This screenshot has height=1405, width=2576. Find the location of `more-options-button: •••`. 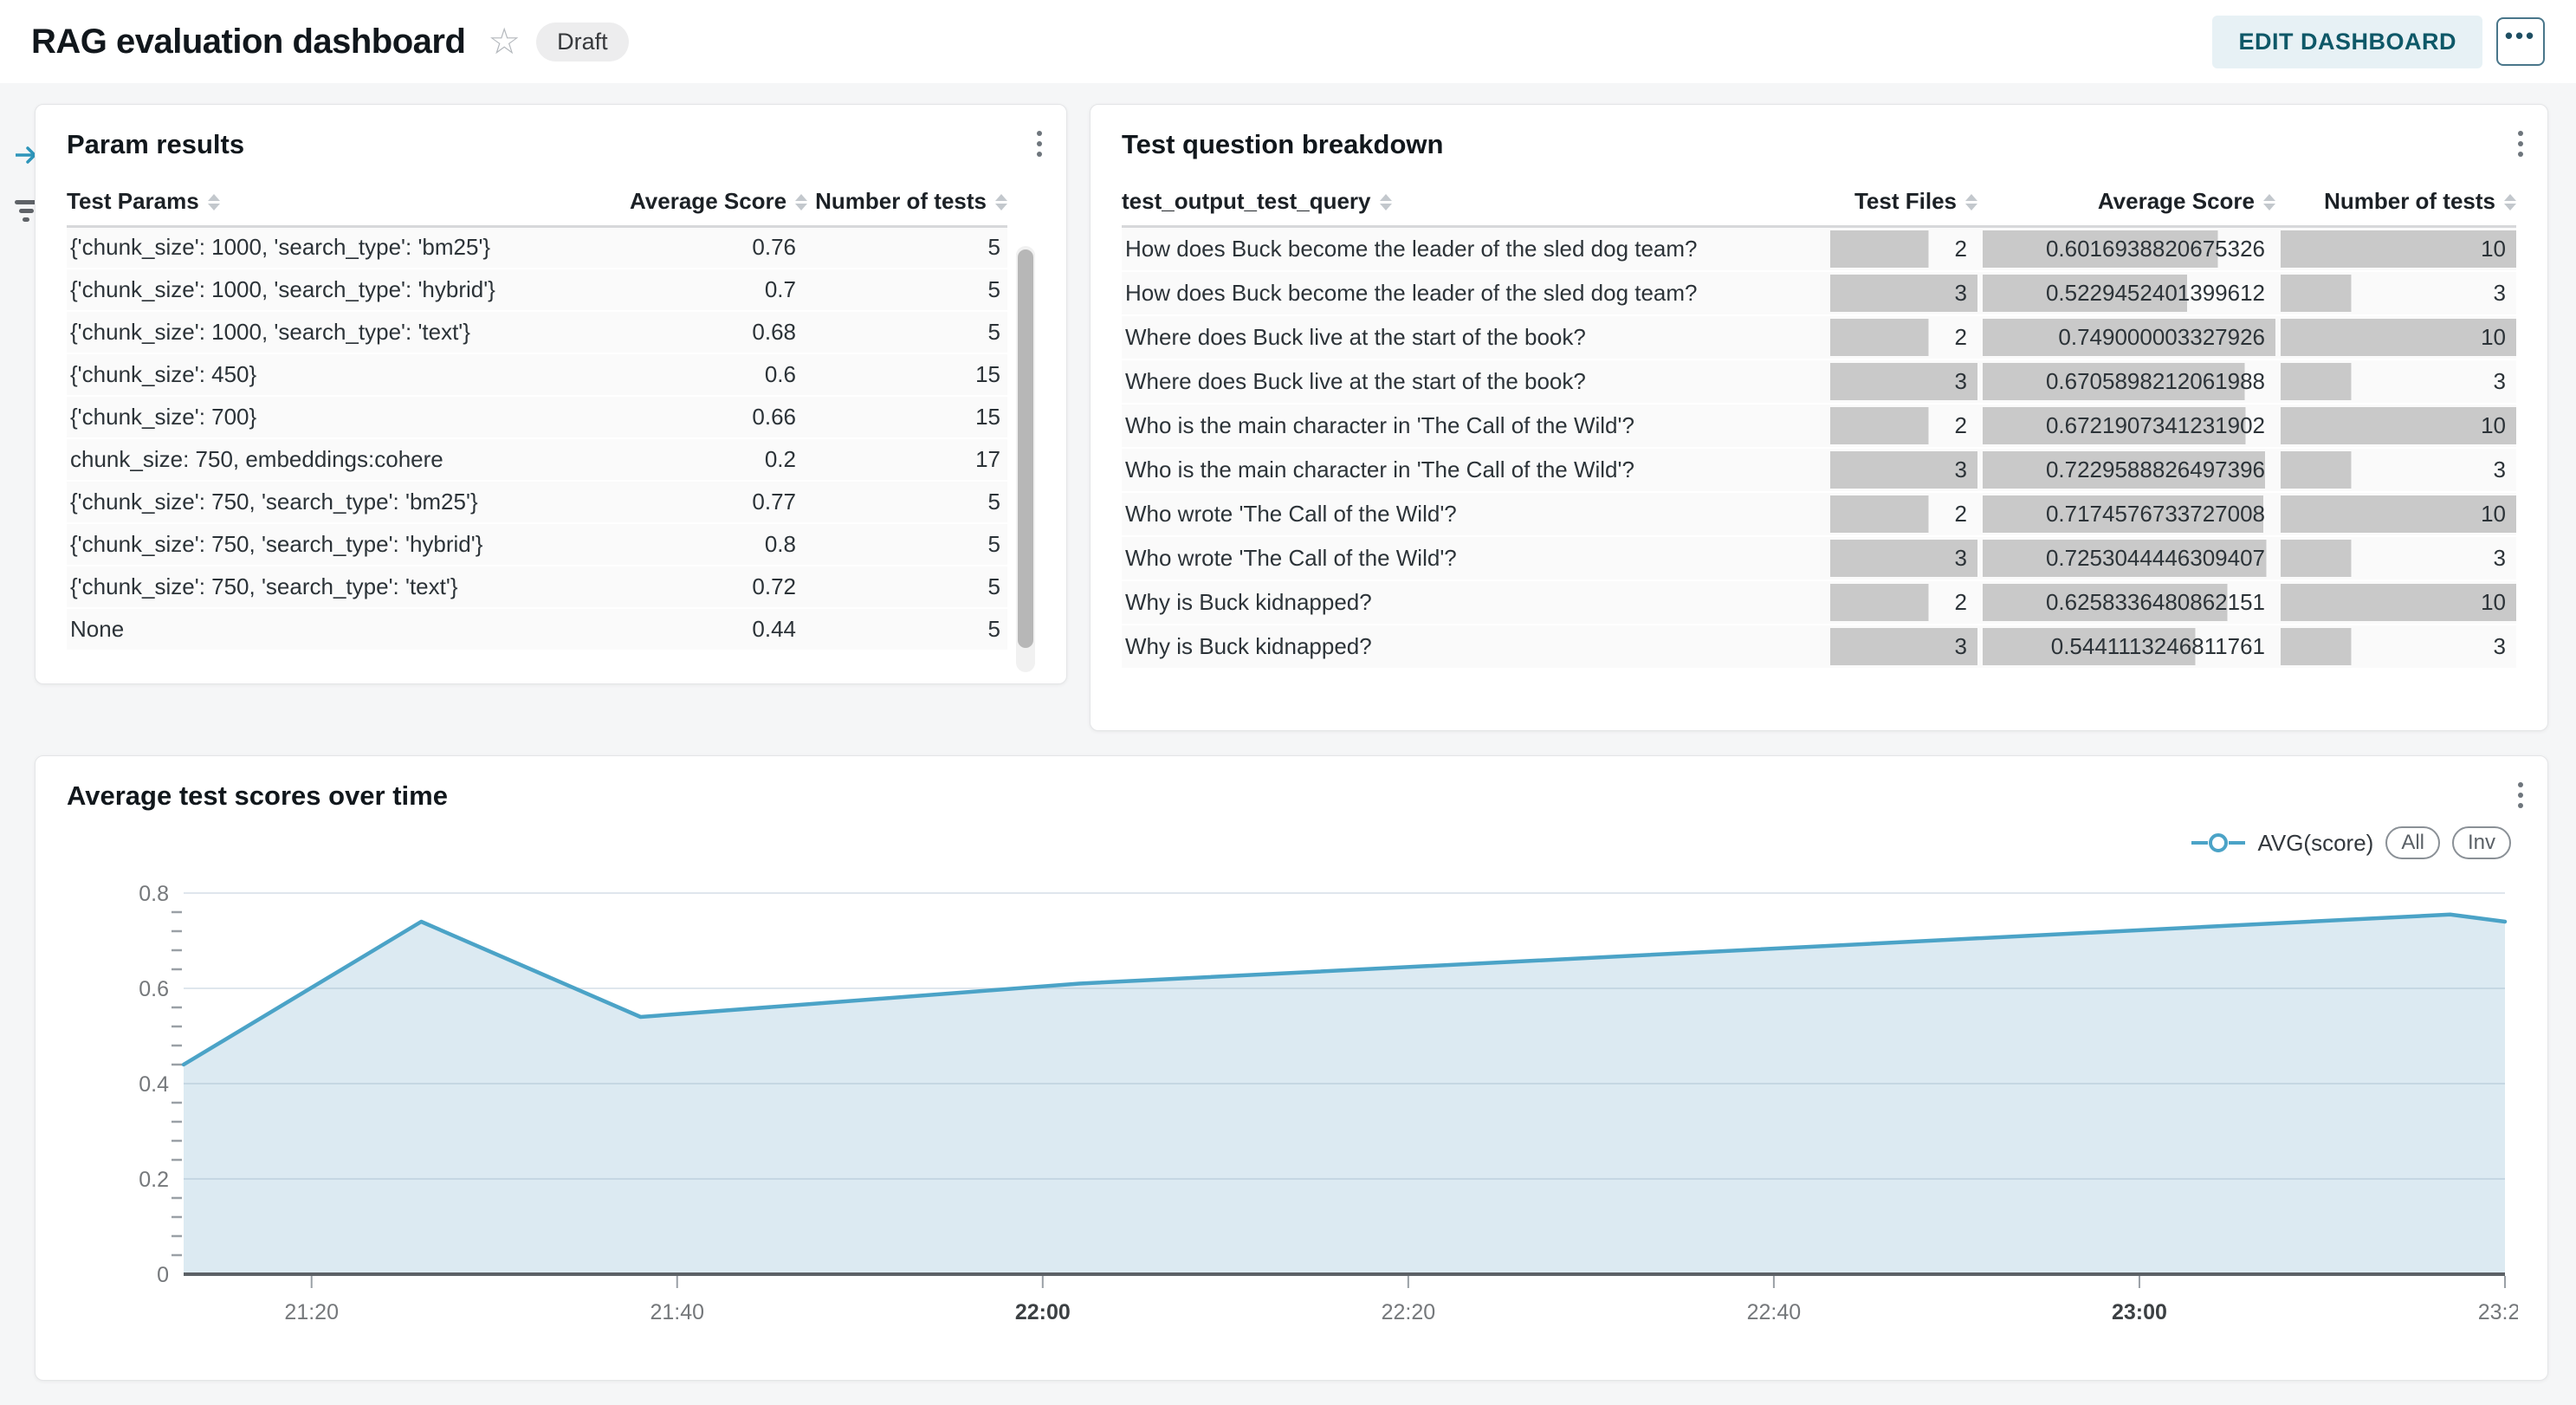

more-options-button: ••• is located at coordinates (2520, 41).